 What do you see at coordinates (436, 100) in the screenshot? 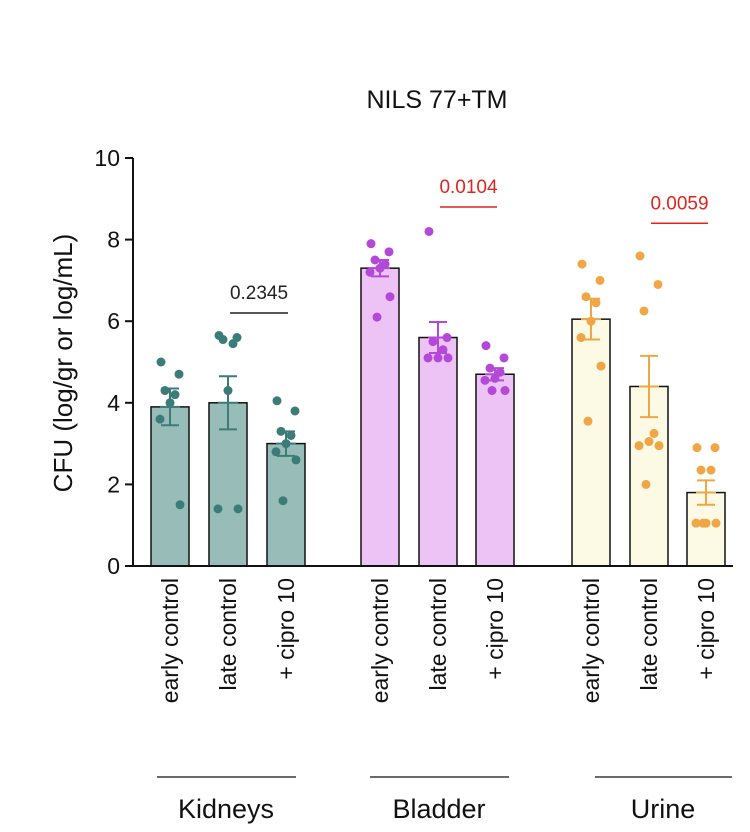
I see `chart-title: NILS 77+TM` at bounding box center [436, 100].